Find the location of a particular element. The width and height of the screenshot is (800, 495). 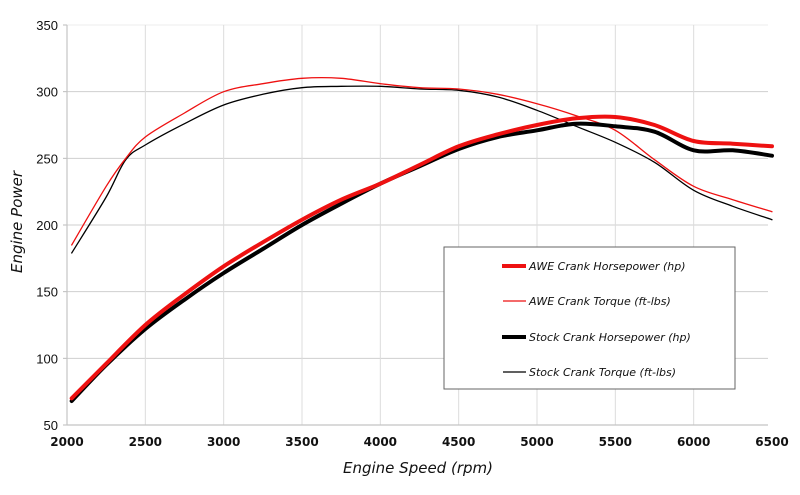

x-tick-label: 2000 is located at coordinates (66, 442).